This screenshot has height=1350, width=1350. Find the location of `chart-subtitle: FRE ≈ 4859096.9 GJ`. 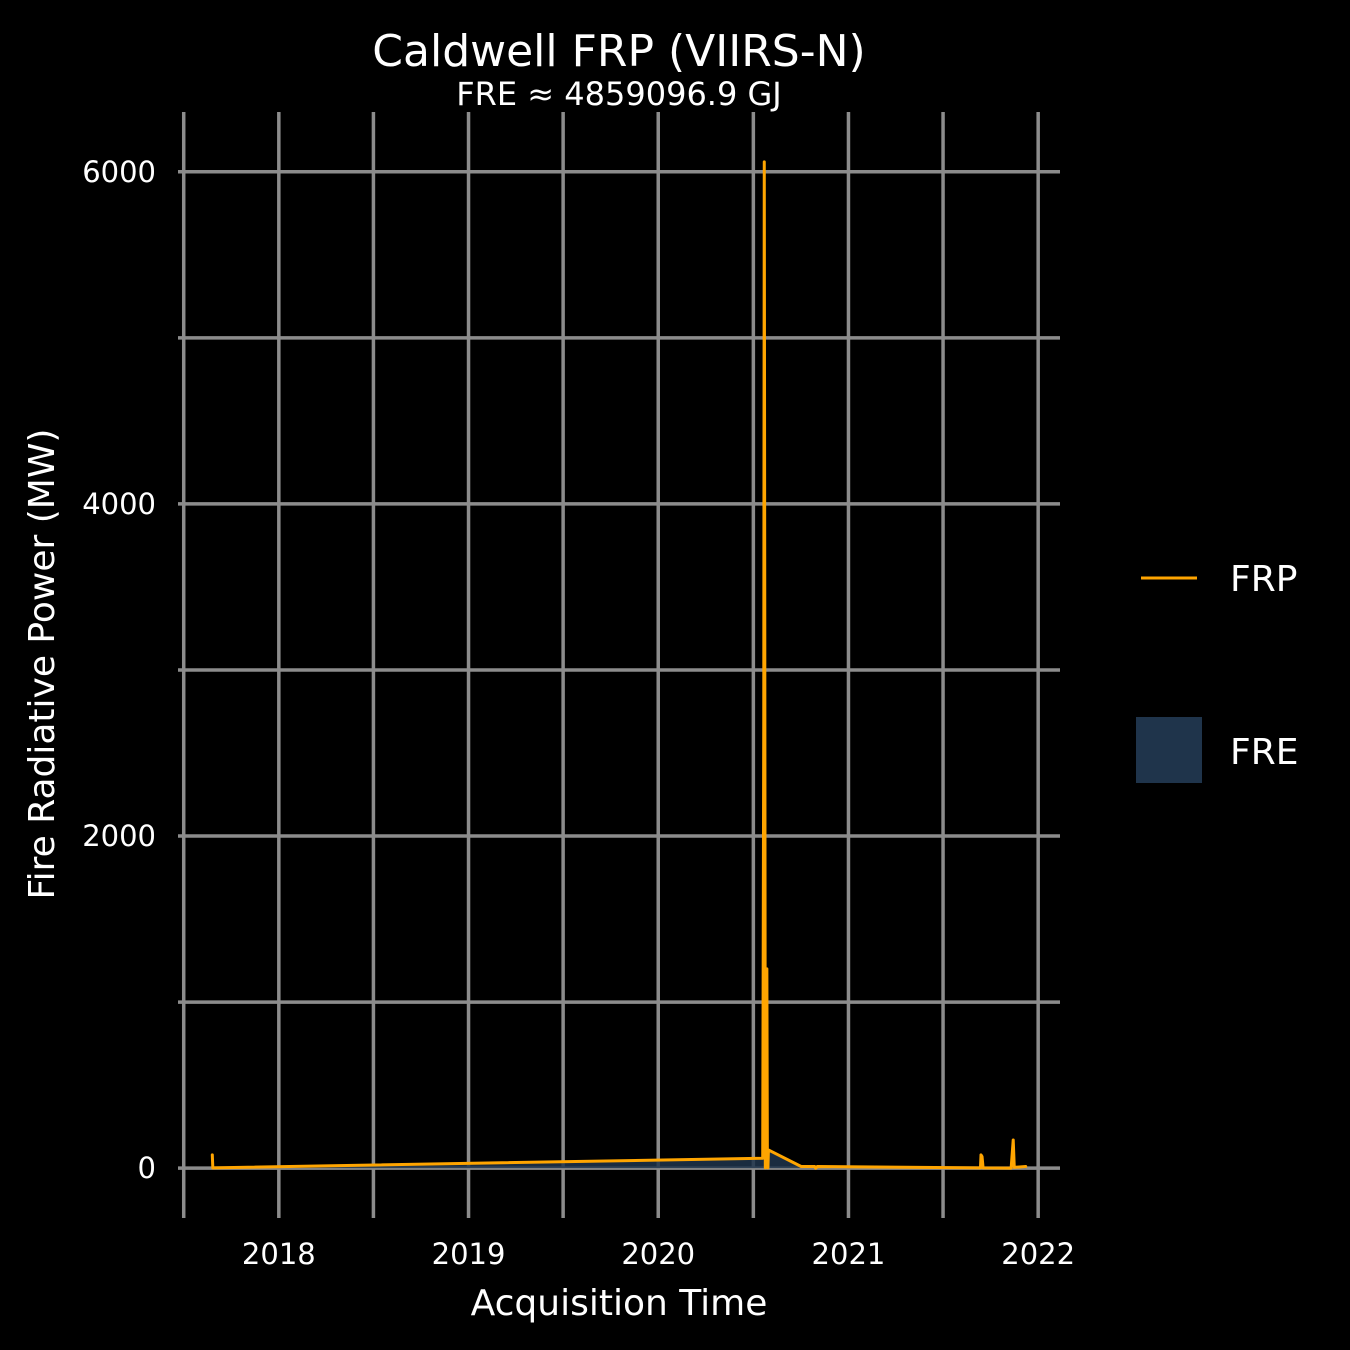

chart-subtitle: FRE ≈ 4859096.9 GJ is located at coordinates (618, 94).